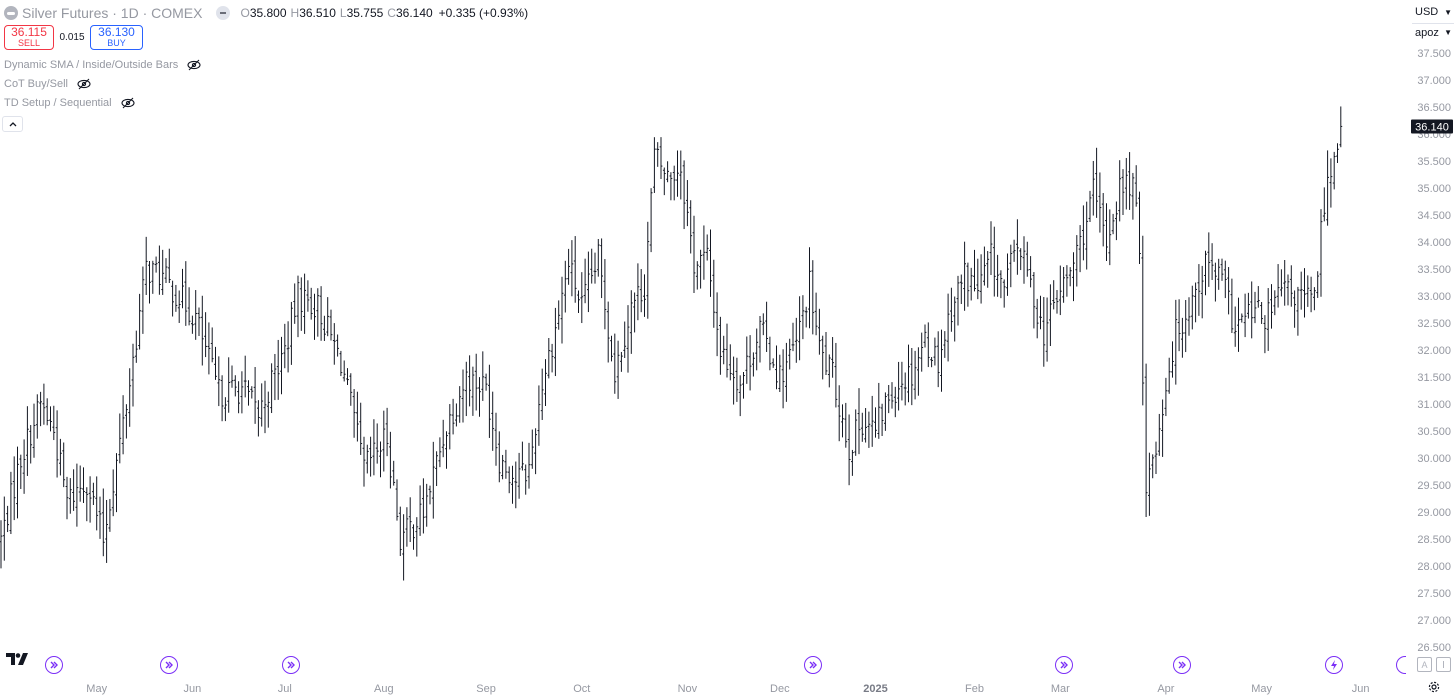 The image size is (1456, 698). Describe the element at coordinates (29, 37) in the screenshot. I see `sell-button: 36.115 SELL` at that location.